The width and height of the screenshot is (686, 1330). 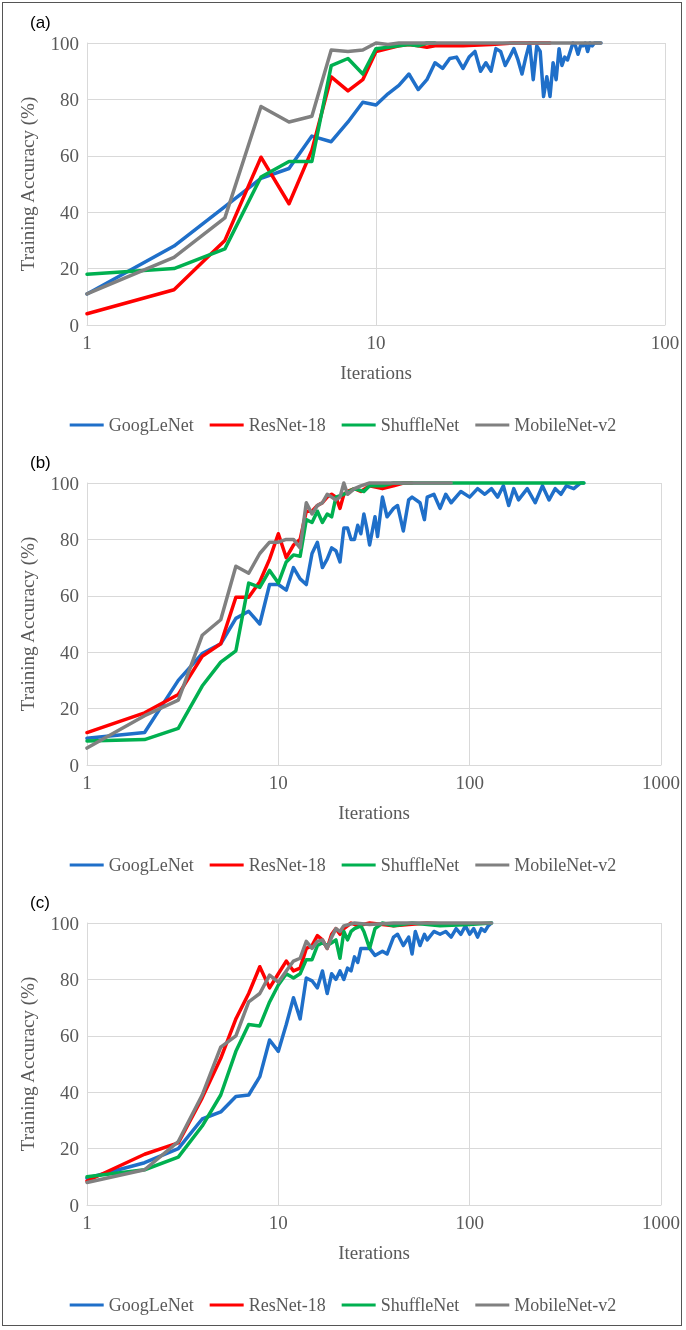 What do you see at coordinates (40, 22) in the screenshot?
I see `chart-title: (a)` at bounding box center [40, 22].